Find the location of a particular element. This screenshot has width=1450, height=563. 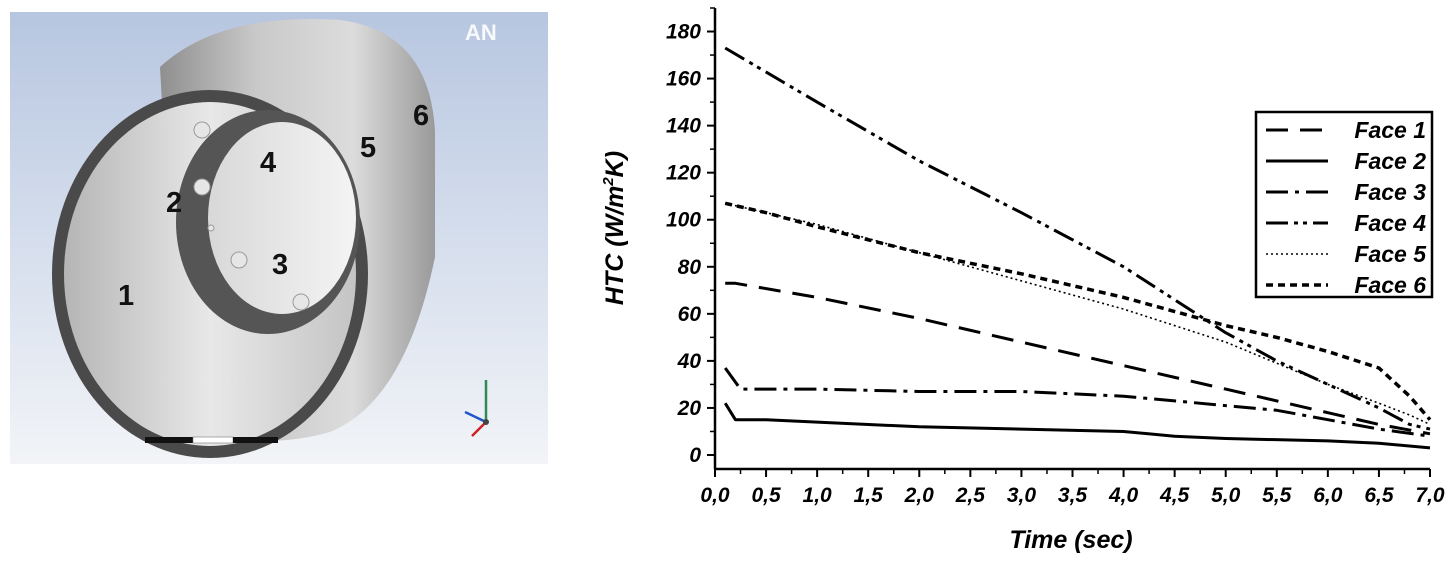

x-tick-label: 2,0 is located at coordinates (919, 495).